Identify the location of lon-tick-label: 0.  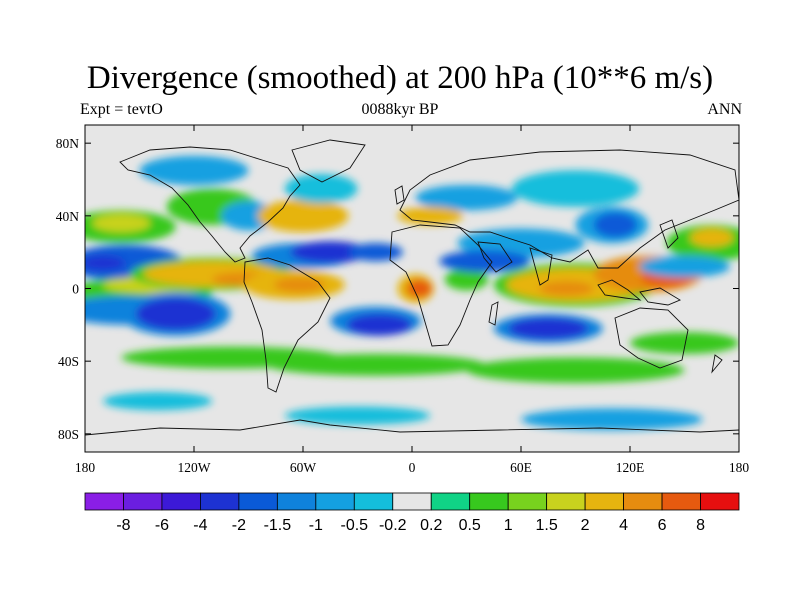
(412, 467).